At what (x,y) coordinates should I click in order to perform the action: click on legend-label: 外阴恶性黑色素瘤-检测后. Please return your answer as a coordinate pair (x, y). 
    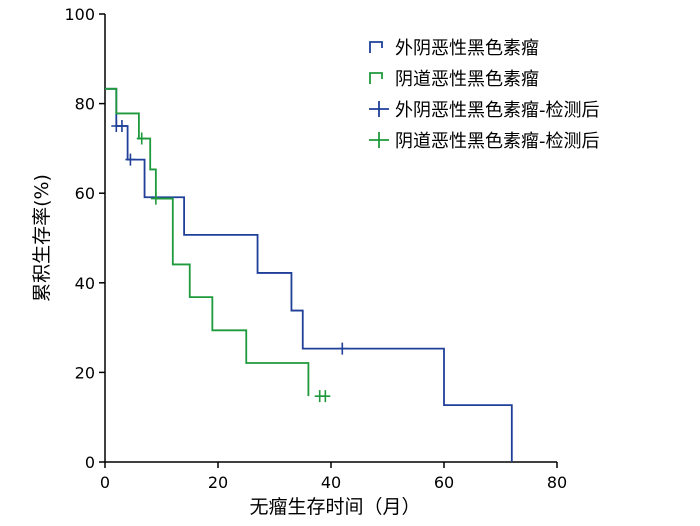
    Looking at the image, I should click on (497, 110).